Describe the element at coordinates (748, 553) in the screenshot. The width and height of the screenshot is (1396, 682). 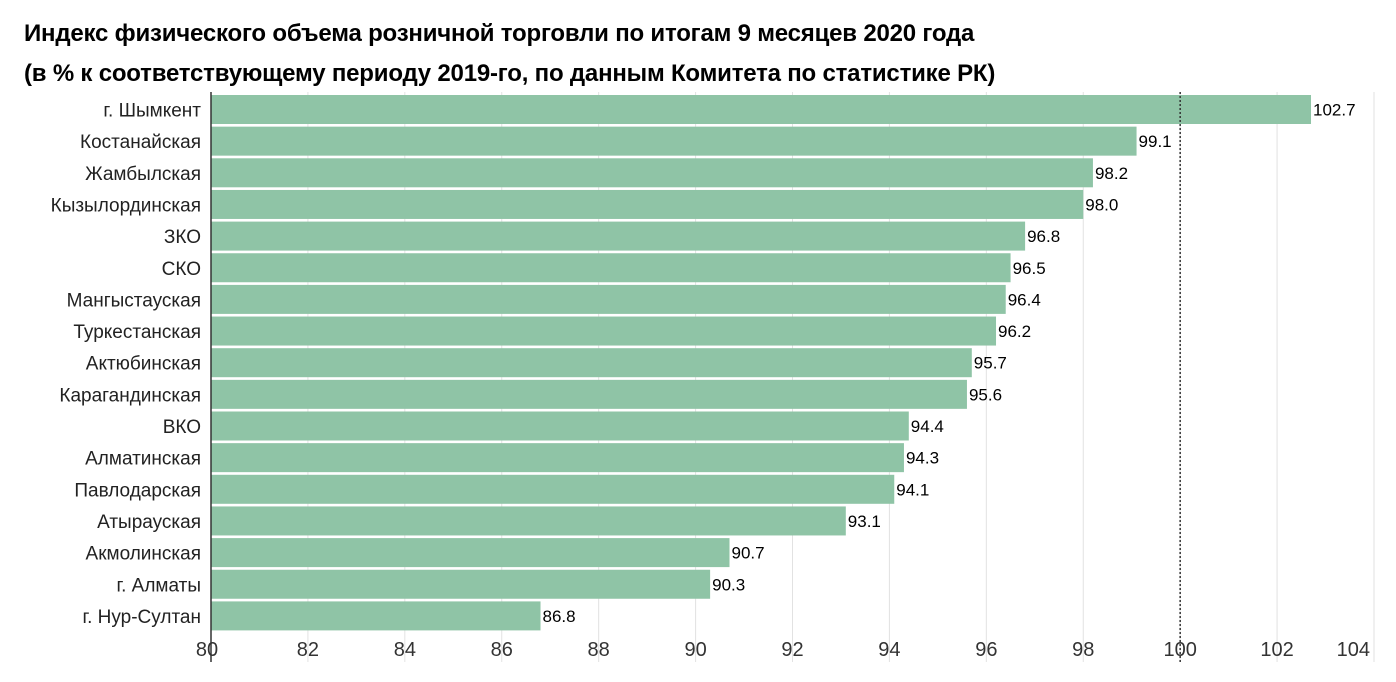
I see `value-label: 90.7` at that location.